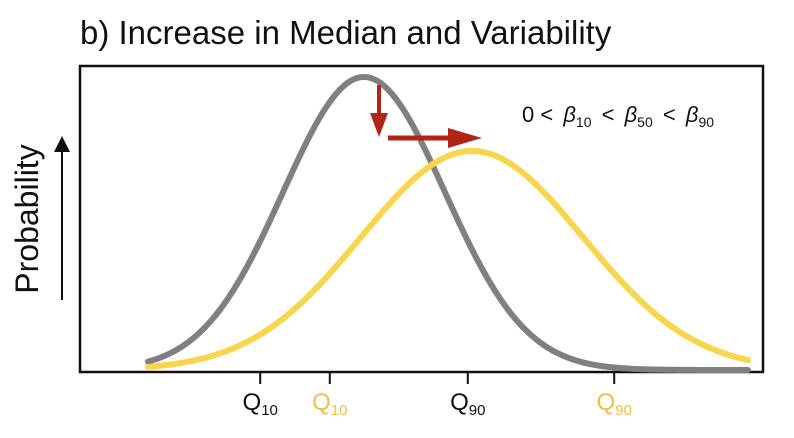 The image size is (794, 438). I want to click on beta-annotation: 0 < β10 < β50 < β90, so click(618, 117).